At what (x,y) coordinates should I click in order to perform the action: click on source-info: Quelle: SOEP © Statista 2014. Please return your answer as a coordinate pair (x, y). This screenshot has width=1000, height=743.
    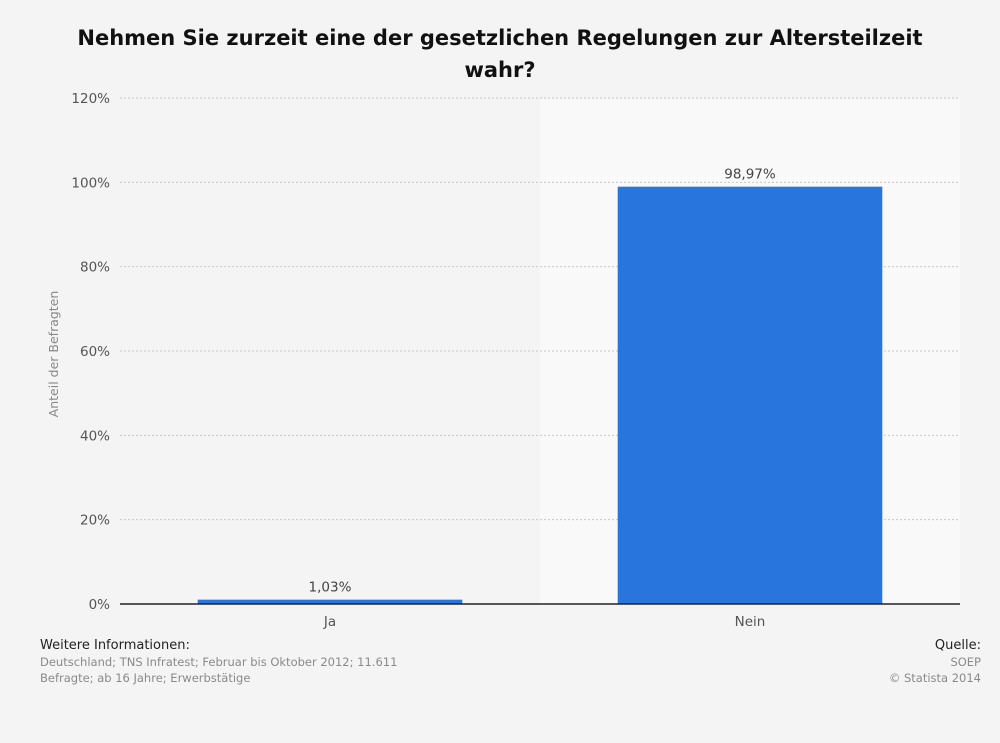
    Looking at the image, I should click on (831, 661).